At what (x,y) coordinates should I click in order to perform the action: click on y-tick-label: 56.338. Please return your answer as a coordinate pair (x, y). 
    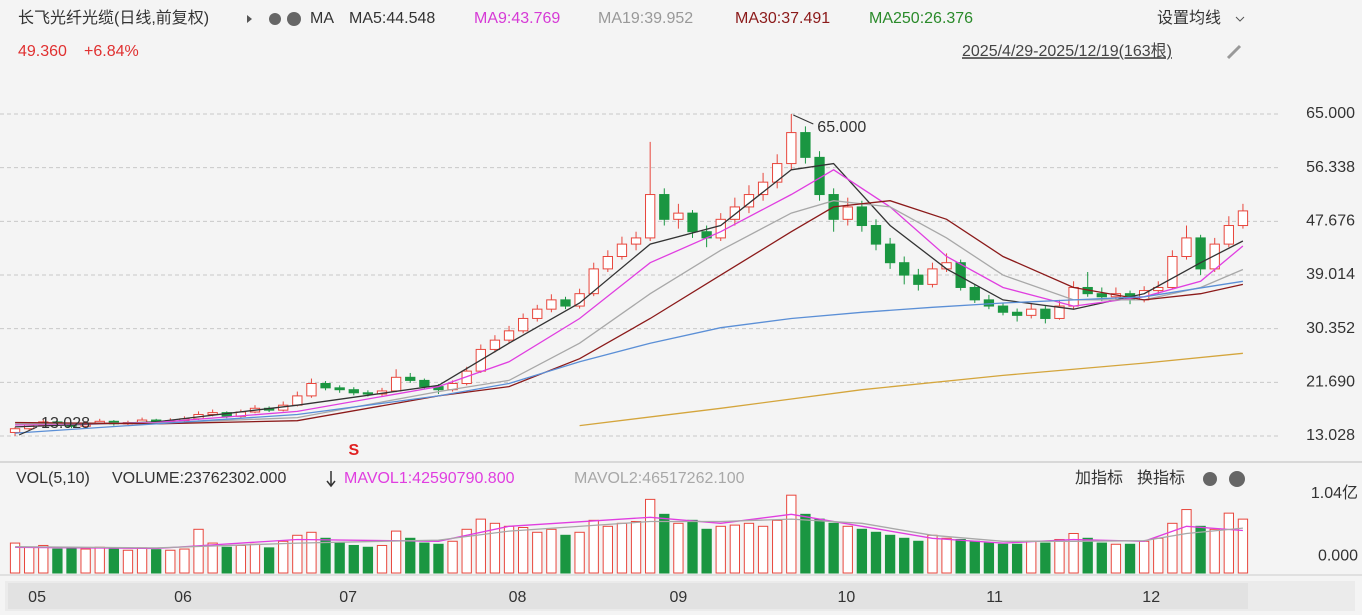
    Looking at the image, I should click on (1330, 167).